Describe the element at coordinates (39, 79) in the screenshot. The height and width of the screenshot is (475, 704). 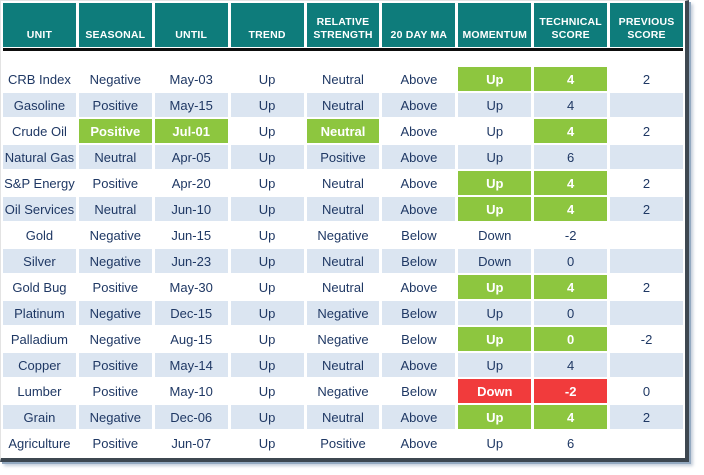
I see `unit-cell: CRB Index` at that location.